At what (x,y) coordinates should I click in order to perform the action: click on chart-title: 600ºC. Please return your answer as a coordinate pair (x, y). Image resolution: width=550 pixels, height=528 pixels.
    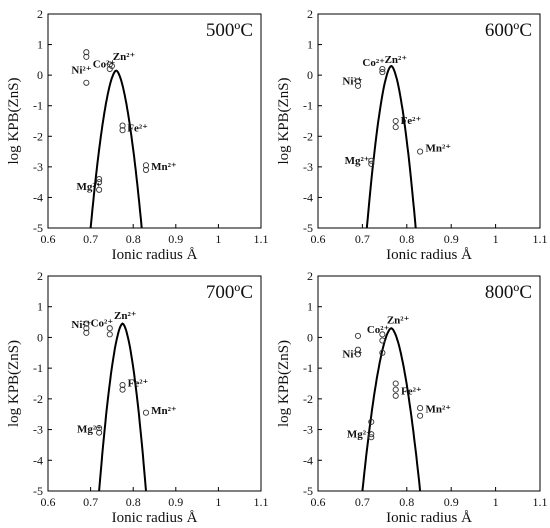
    Looking at the image, I should click on (508, 30).